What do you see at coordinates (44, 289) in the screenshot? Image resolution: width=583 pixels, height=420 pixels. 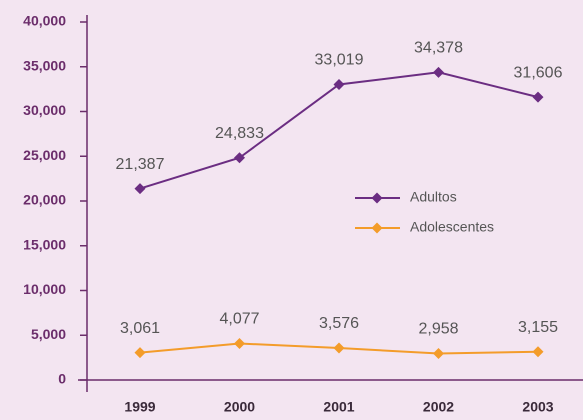 I see `y-tick-label: 10,000` at bounding box center [44, 289].